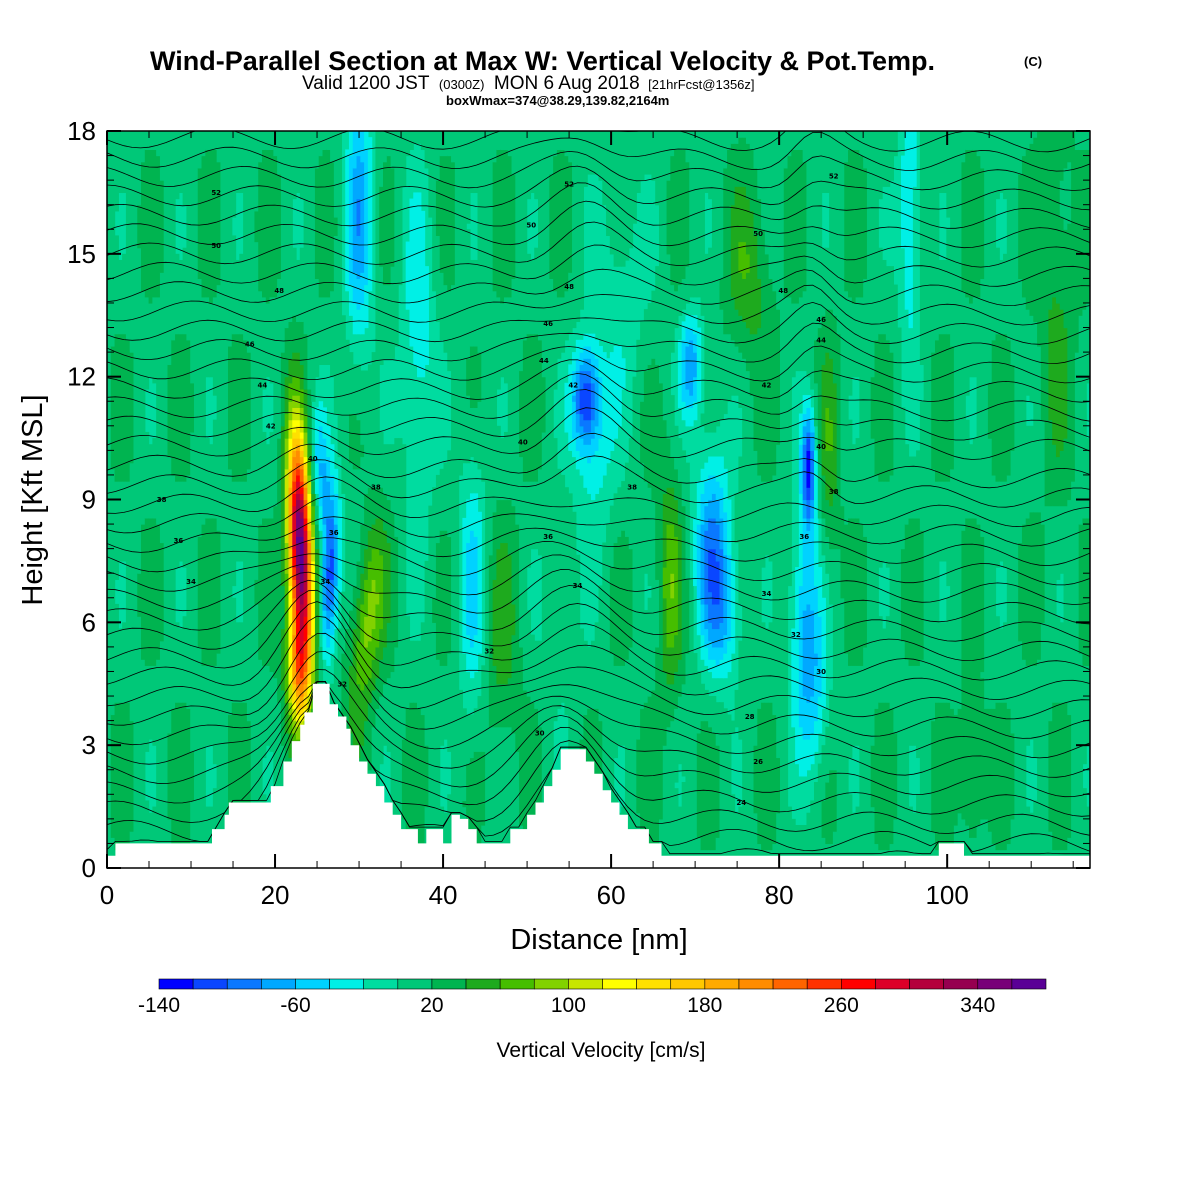 This screenshot has height=1200, width=1200. Describe the element at coordinates (81, 254) in the screenshot. I see `y-tick-label: 15` at that location.